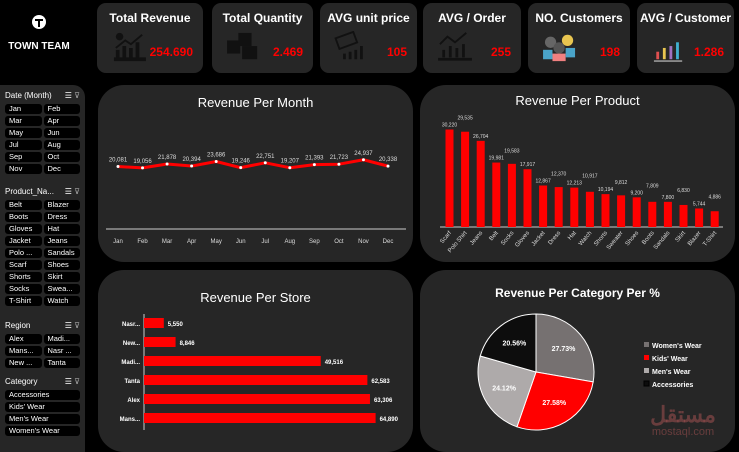 This screenshot has height=452, width=739. Describe the element at coordinates (191, 160) in the screenshot. I see `data-label: 20,394` at that location.